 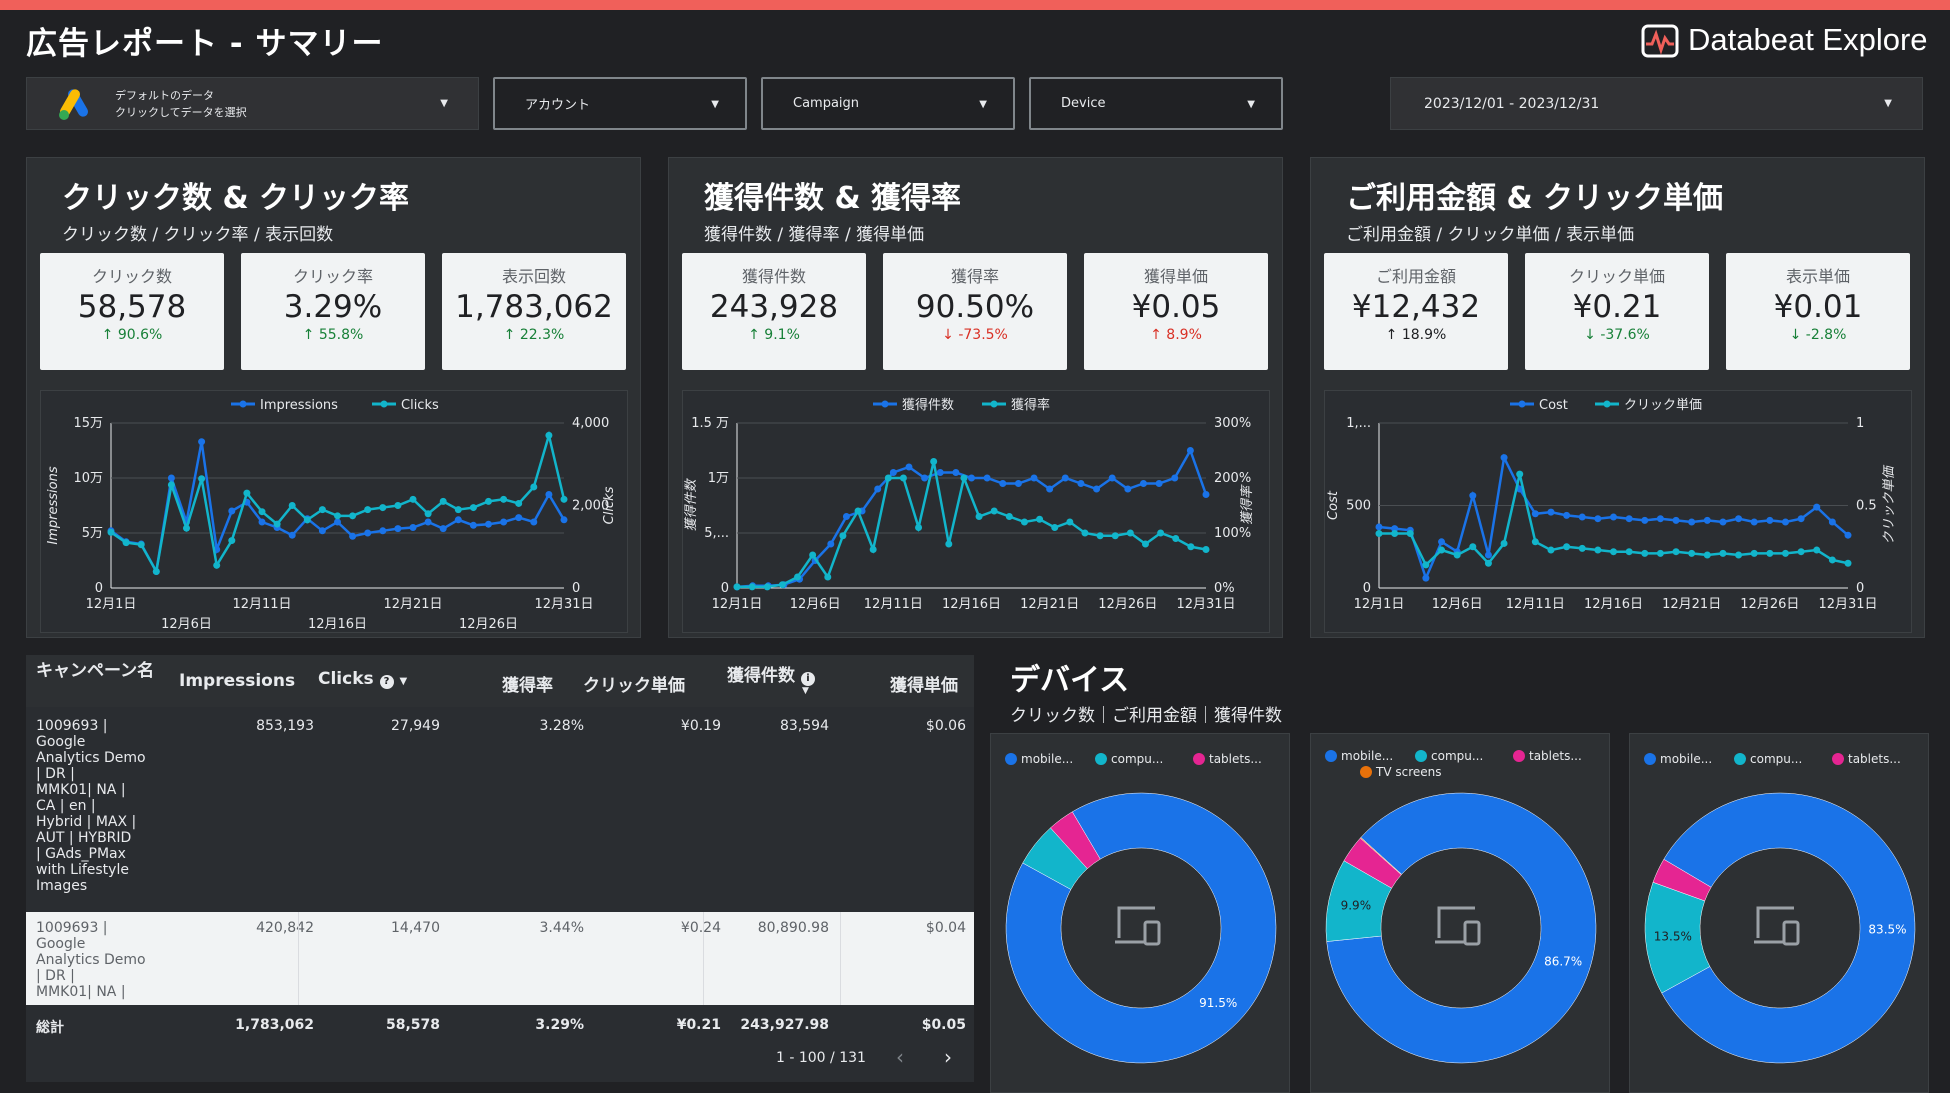 I want to click on column-header-conversions: 獲得件数 i ▼, so click(x=771, y=678).